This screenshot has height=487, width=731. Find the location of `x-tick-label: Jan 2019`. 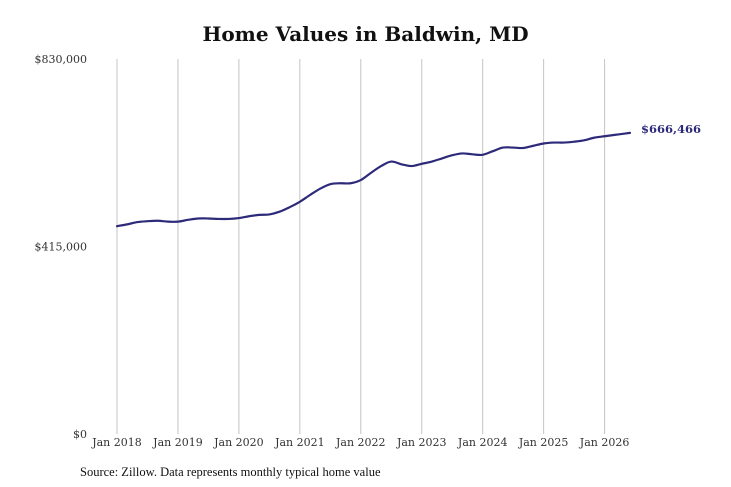

x-tick-label: Jan 2019 is located at coordinates (177, 442).